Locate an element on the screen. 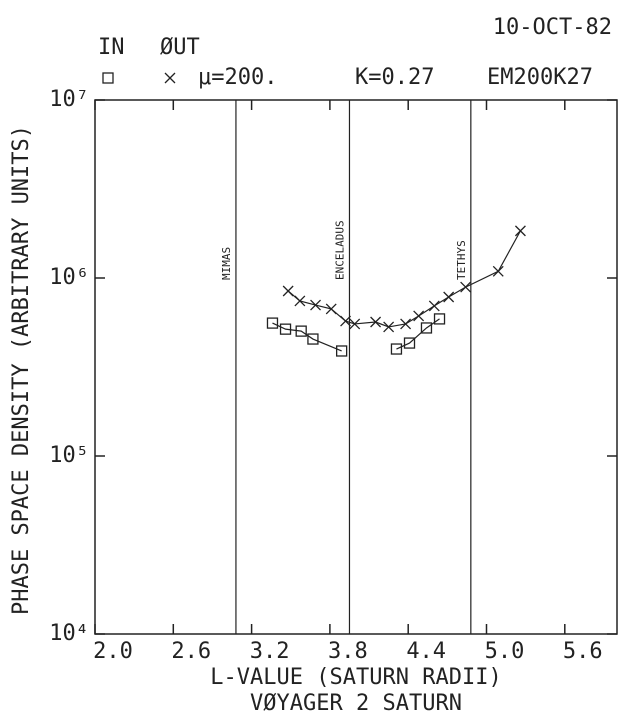 The height and width of the screenshot is (721, 640). param: K=0.27 is located at coordinates (394, 77).